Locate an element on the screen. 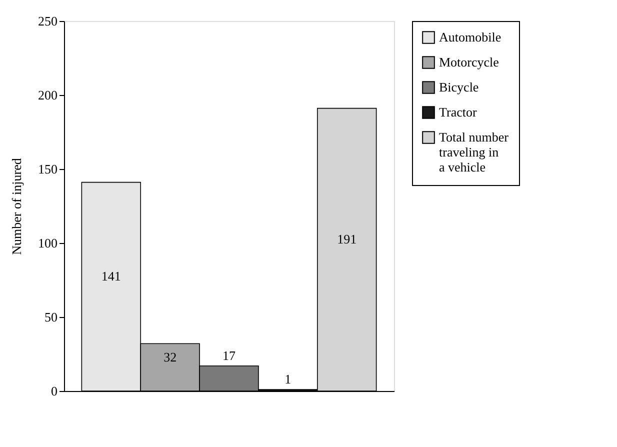 The width and height of the screenshot is (617, 447). legend-label: Automobile is located at coordinates (470, 37).